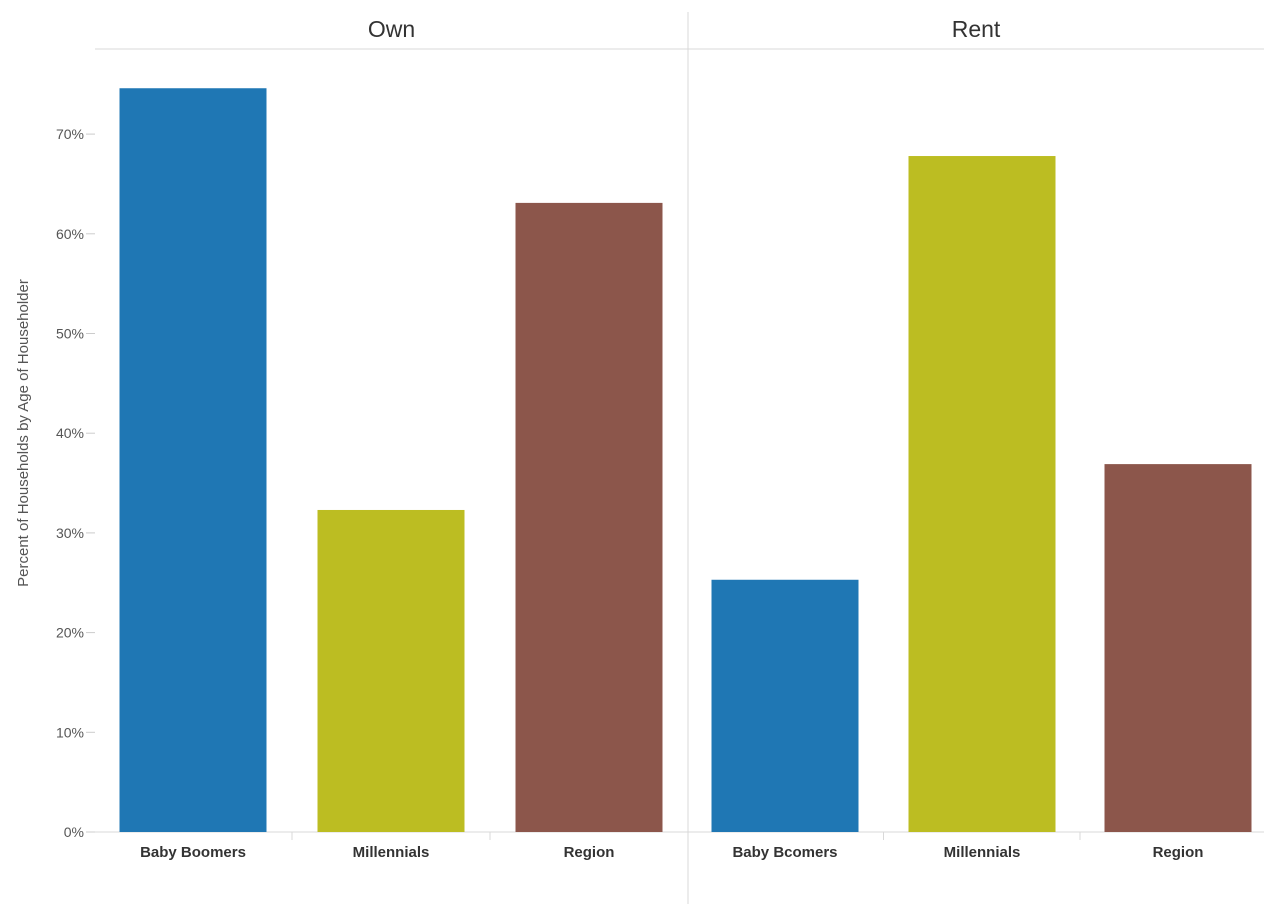 This screenshot has height=904, width=1264. Describe the element at coordinates (70, 732) in the screenshot. I see `y-tick-label: 10%` at that location.